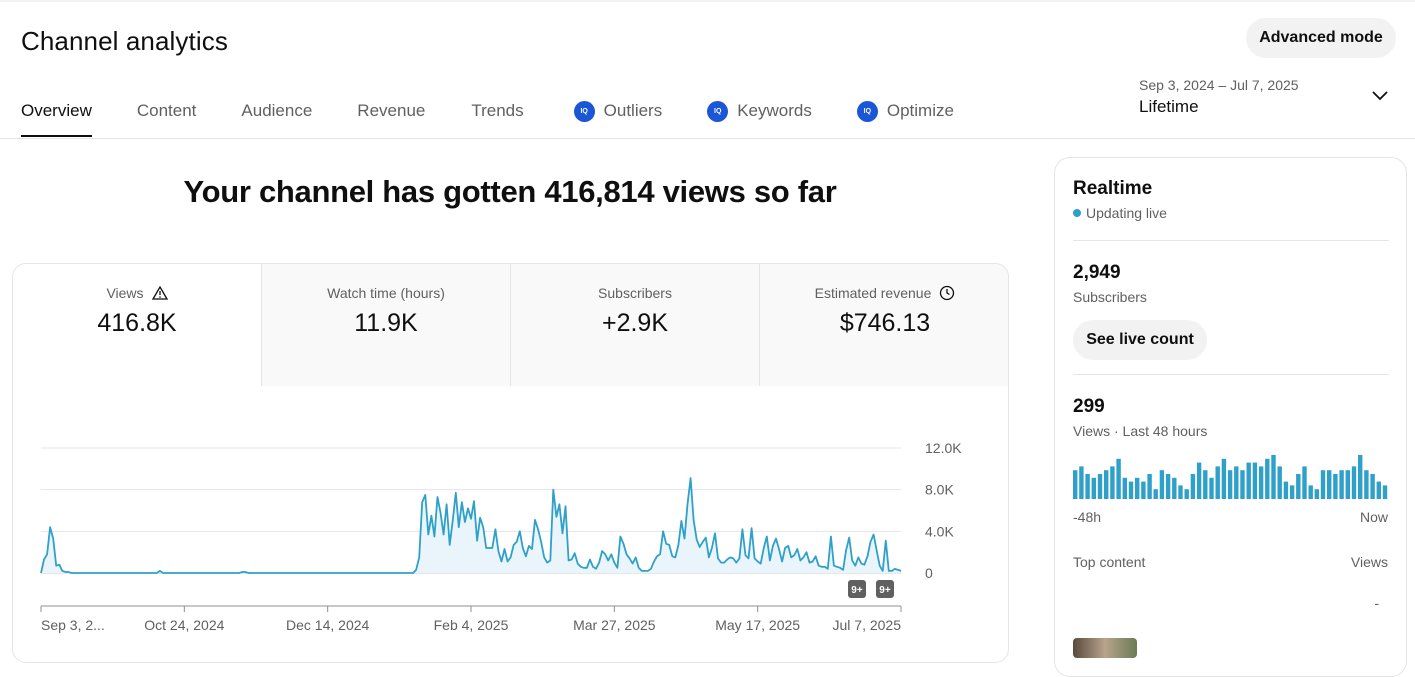 Image resolution: width=1415 pixels, height=677 pixels. I want to click on views-area, so click(471, 525).